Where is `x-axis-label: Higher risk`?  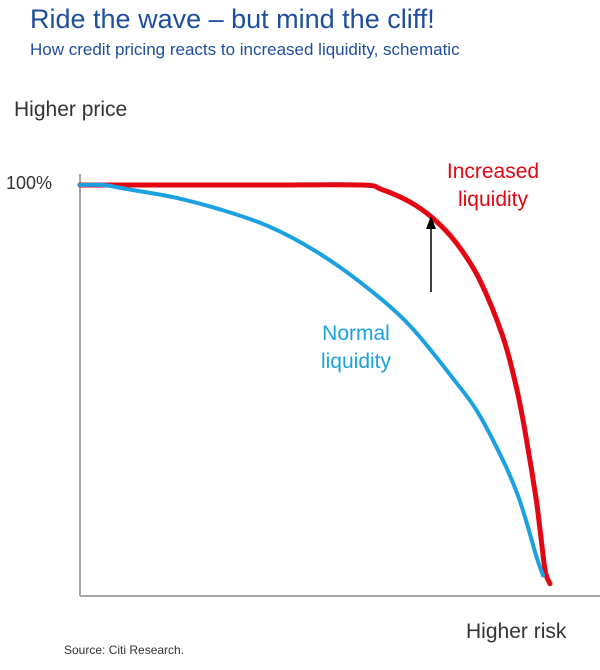
x-axis-label: Higher risk is located at coordinates (516, 631).